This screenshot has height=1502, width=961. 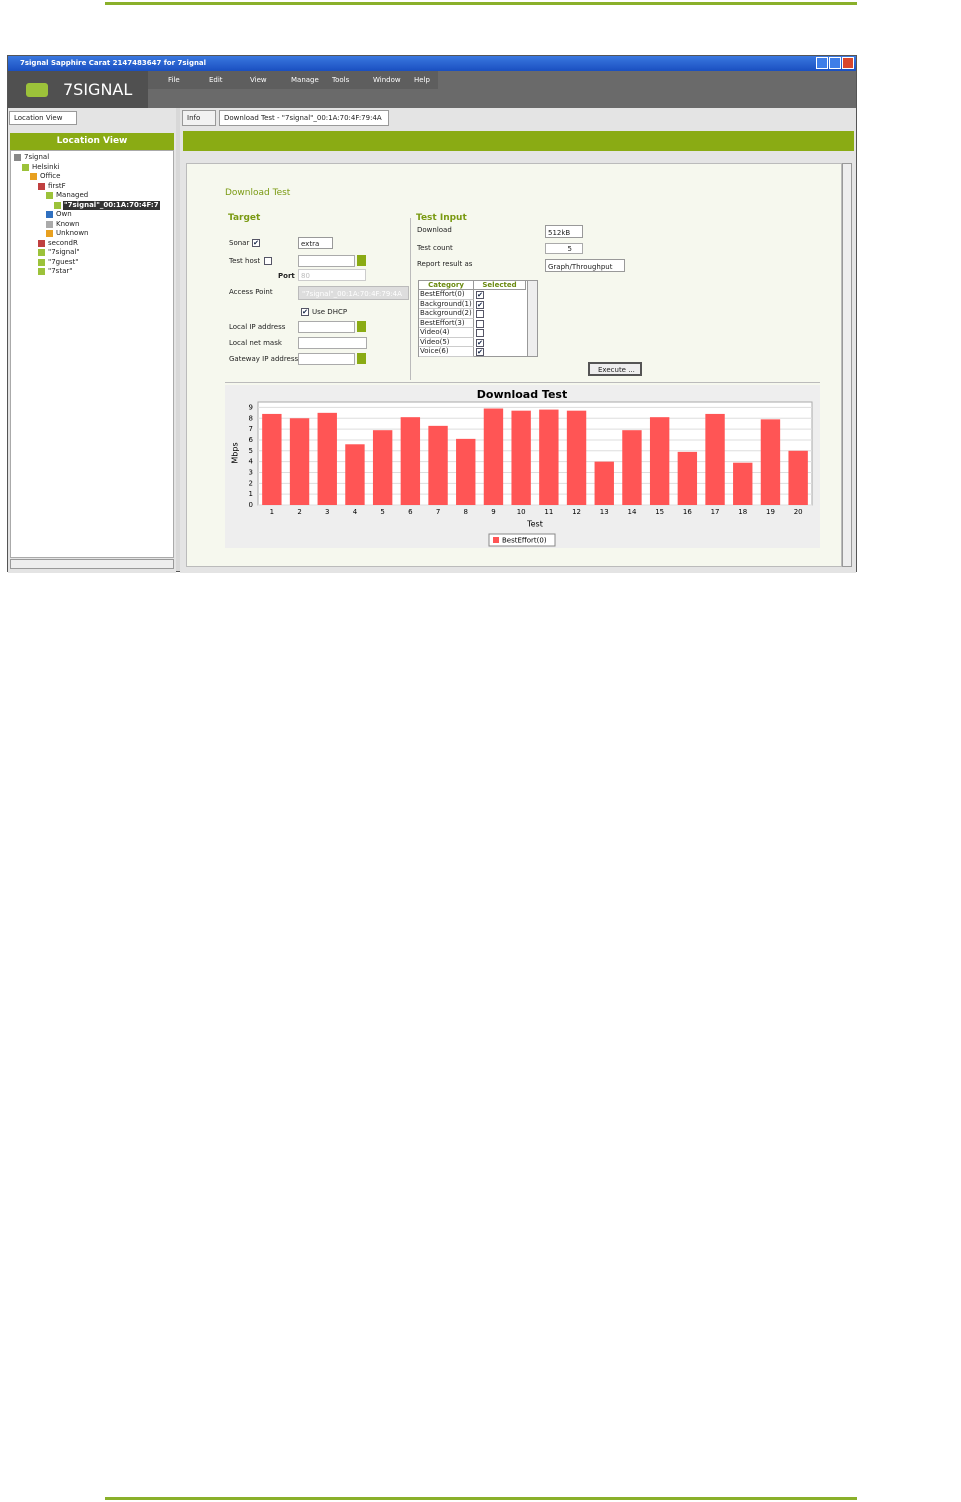 What do you see at coordinates (330, 312) in the screenshot?
I see `label: Use DHCP` at bounding box center [330, 312].